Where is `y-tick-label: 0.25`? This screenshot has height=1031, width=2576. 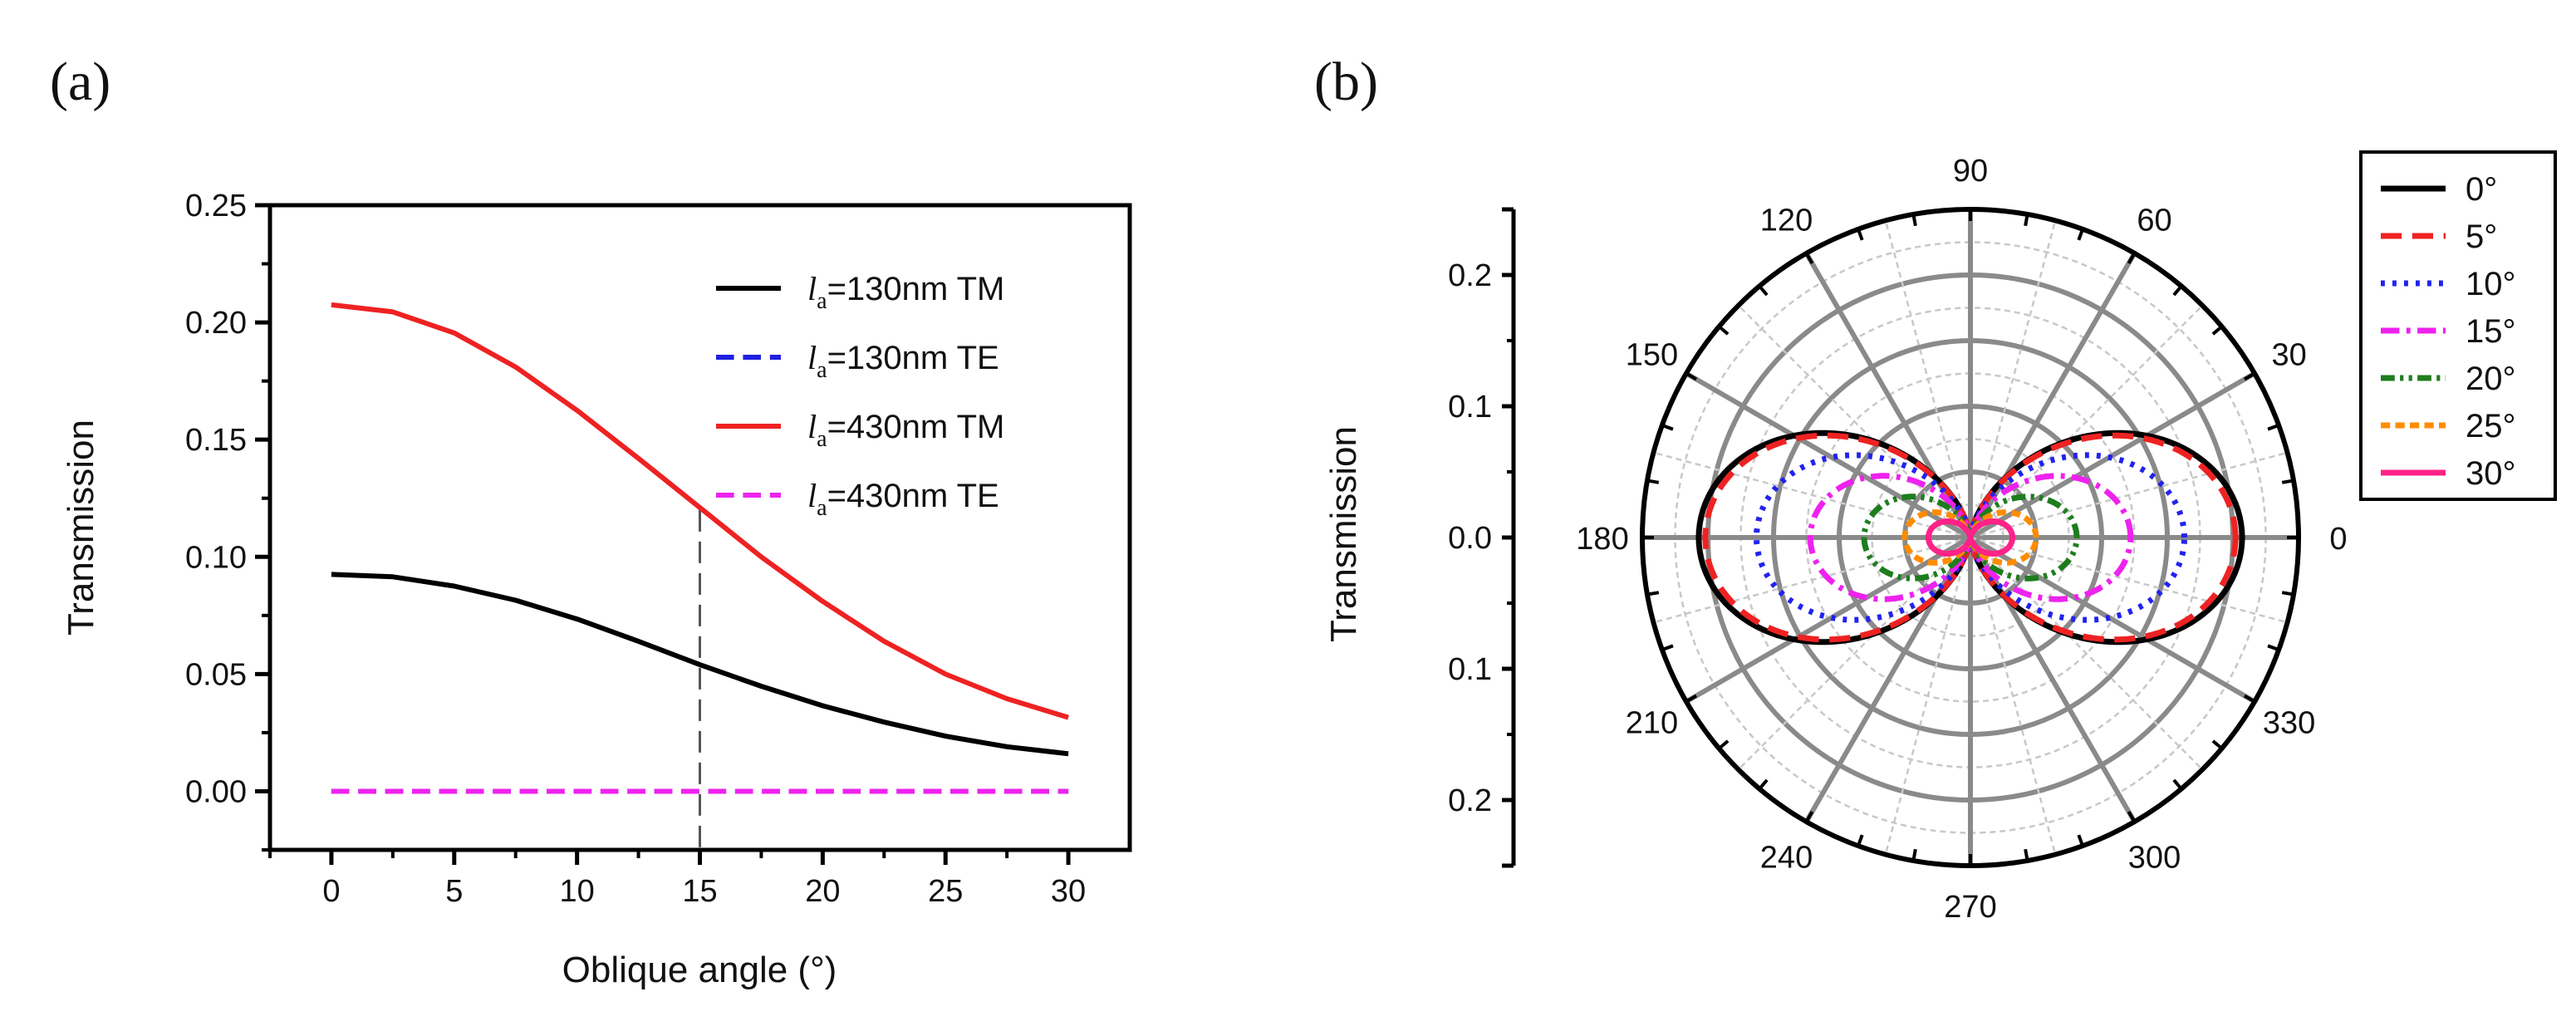
y-tick-label: 0.25 is located at coordinates (216, 206).